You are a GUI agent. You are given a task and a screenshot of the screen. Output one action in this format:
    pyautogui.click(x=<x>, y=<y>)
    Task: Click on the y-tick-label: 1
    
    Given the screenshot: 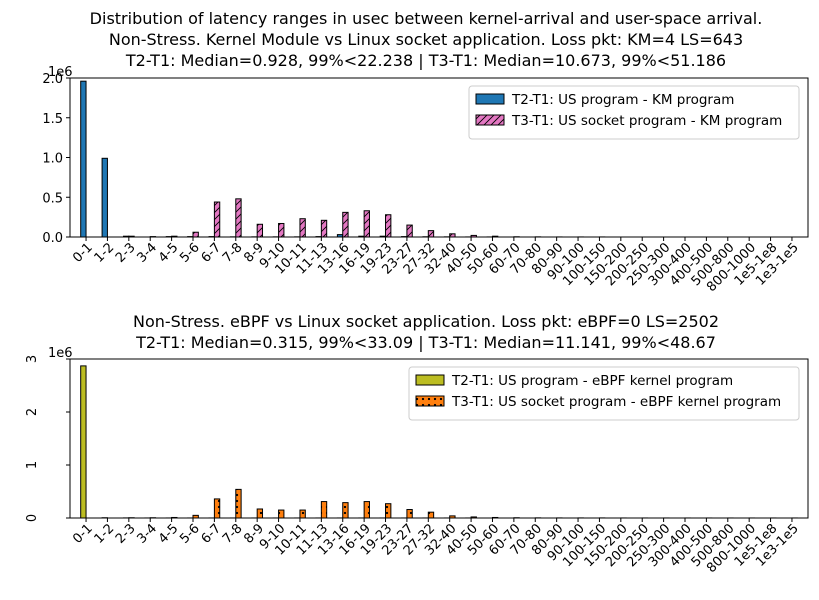 What is the action you would take?
    pyautogui.click(x=32, y=465)
    